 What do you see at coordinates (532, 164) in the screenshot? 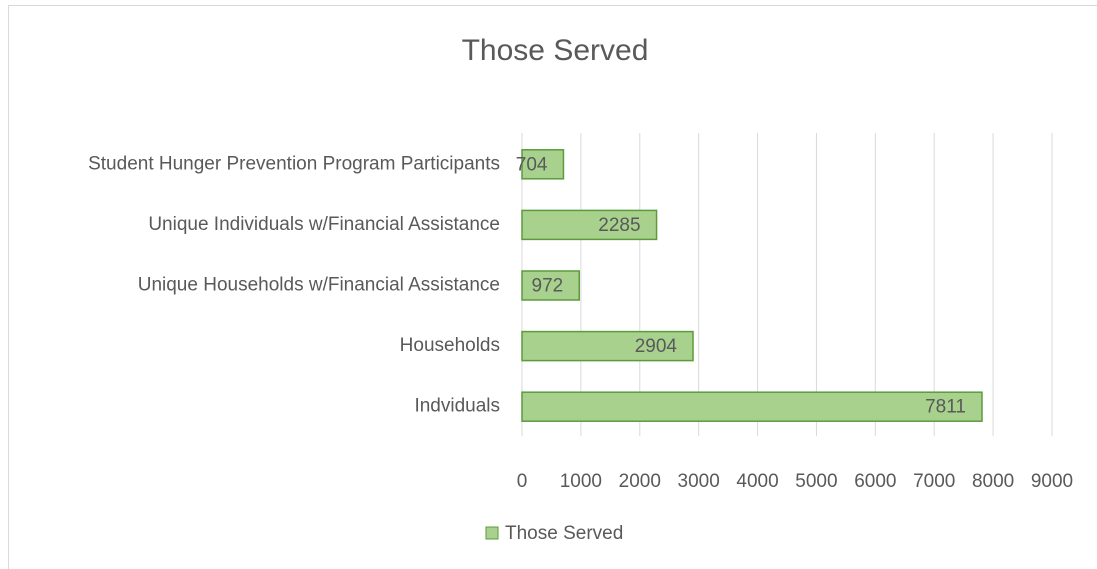
I see `data-label: 704` at bounding box center [532, 164].